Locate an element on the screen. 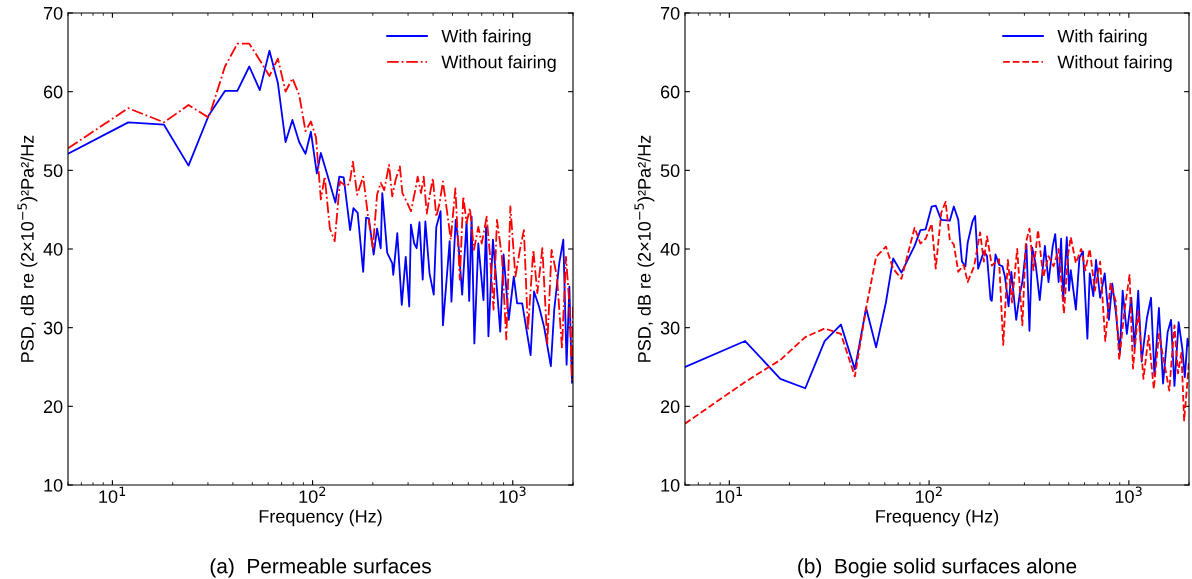 The image size is (1192, 579). text: (a) Permeable surfaces is located at coordinates (320, 568).